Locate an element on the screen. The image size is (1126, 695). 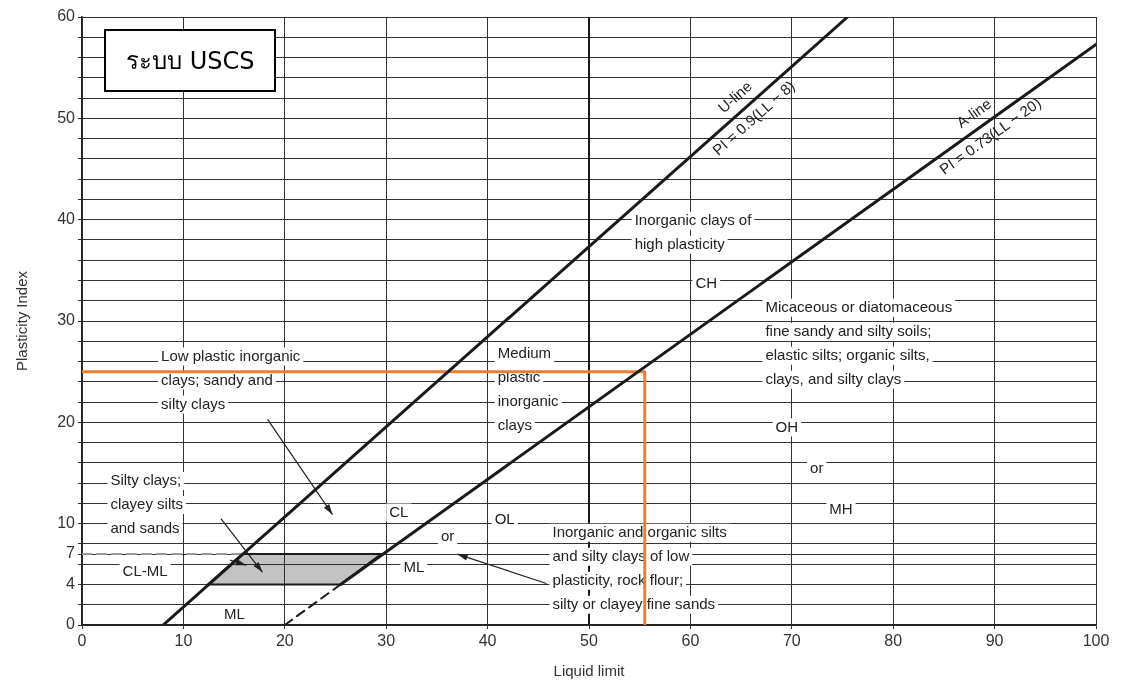
annotation: Low plastic inorganic clays; sandy and silty clays is located at coordinates (231, 379).